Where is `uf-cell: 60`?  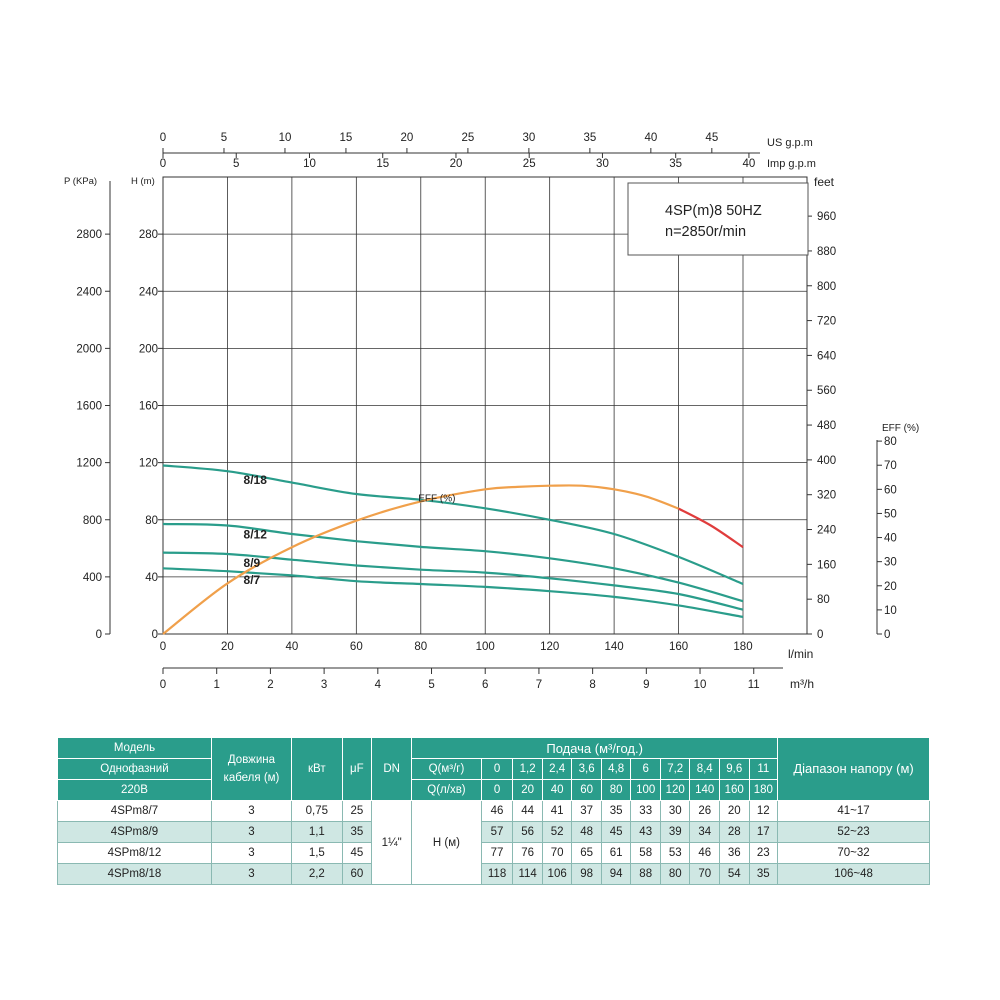
uf-cell: 60 is located at coordinates (357, 874).